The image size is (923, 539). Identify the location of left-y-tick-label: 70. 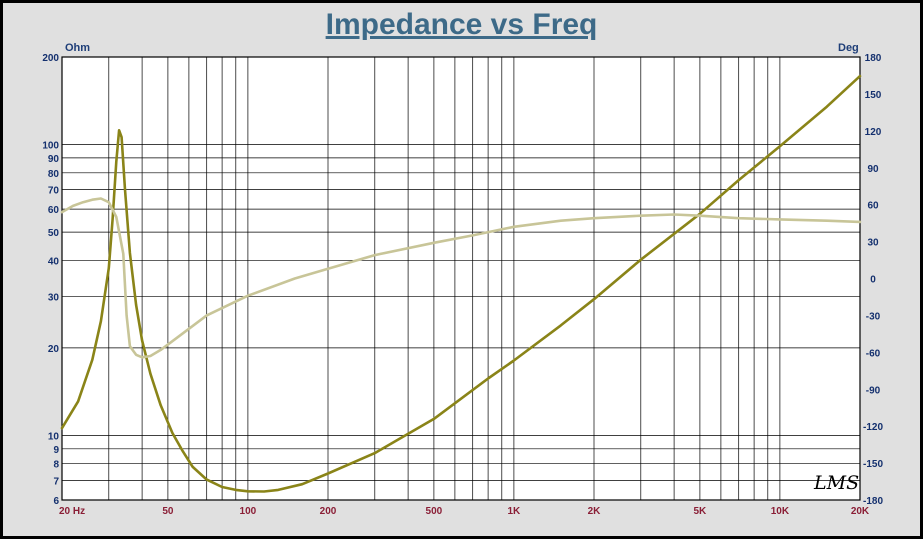
(54, 191).